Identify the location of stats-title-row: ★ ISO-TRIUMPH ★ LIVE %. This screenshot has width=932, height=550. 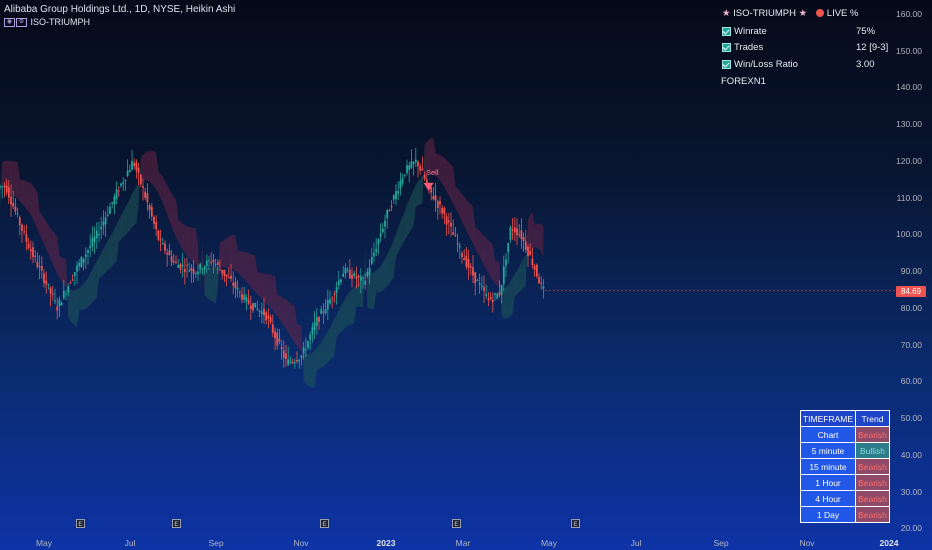
(790, 13).